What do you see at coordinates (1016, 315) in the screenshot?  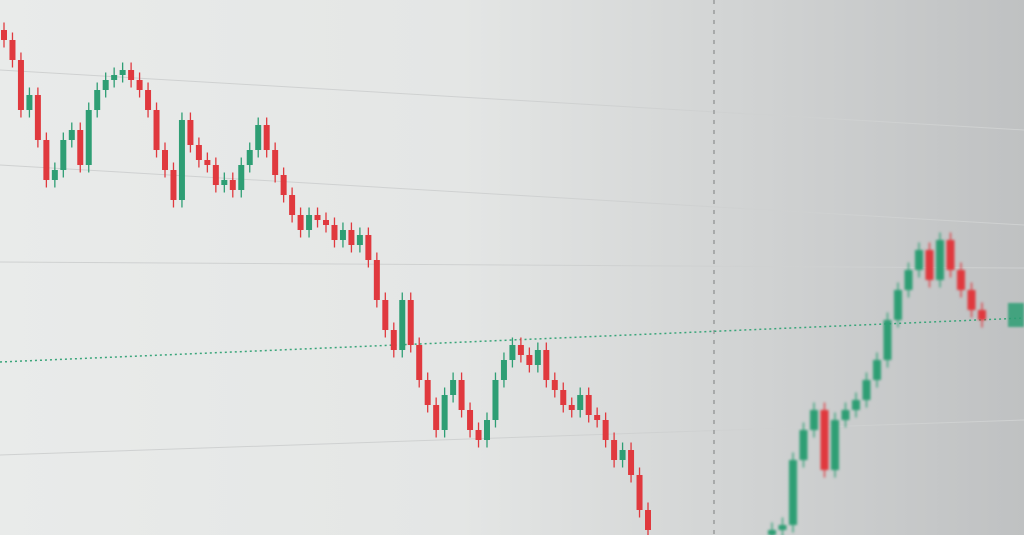 I see `current-price-marker` at bounding box center [1016, 315].